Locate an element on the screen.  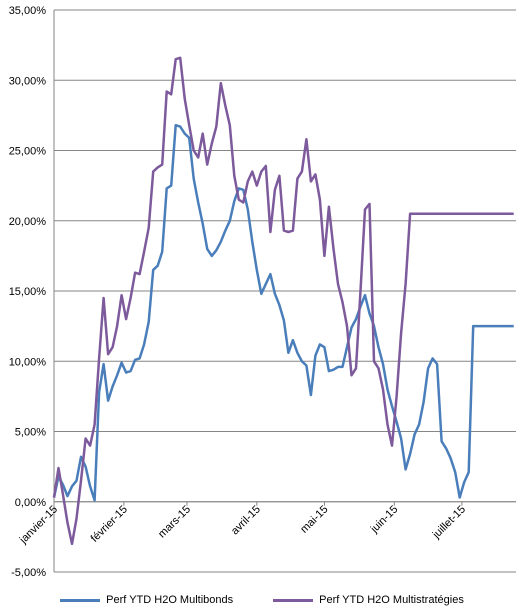
legend-label-multistrategies: Perf YTD H2O Multistratégies is located at coordinates (391, 600).